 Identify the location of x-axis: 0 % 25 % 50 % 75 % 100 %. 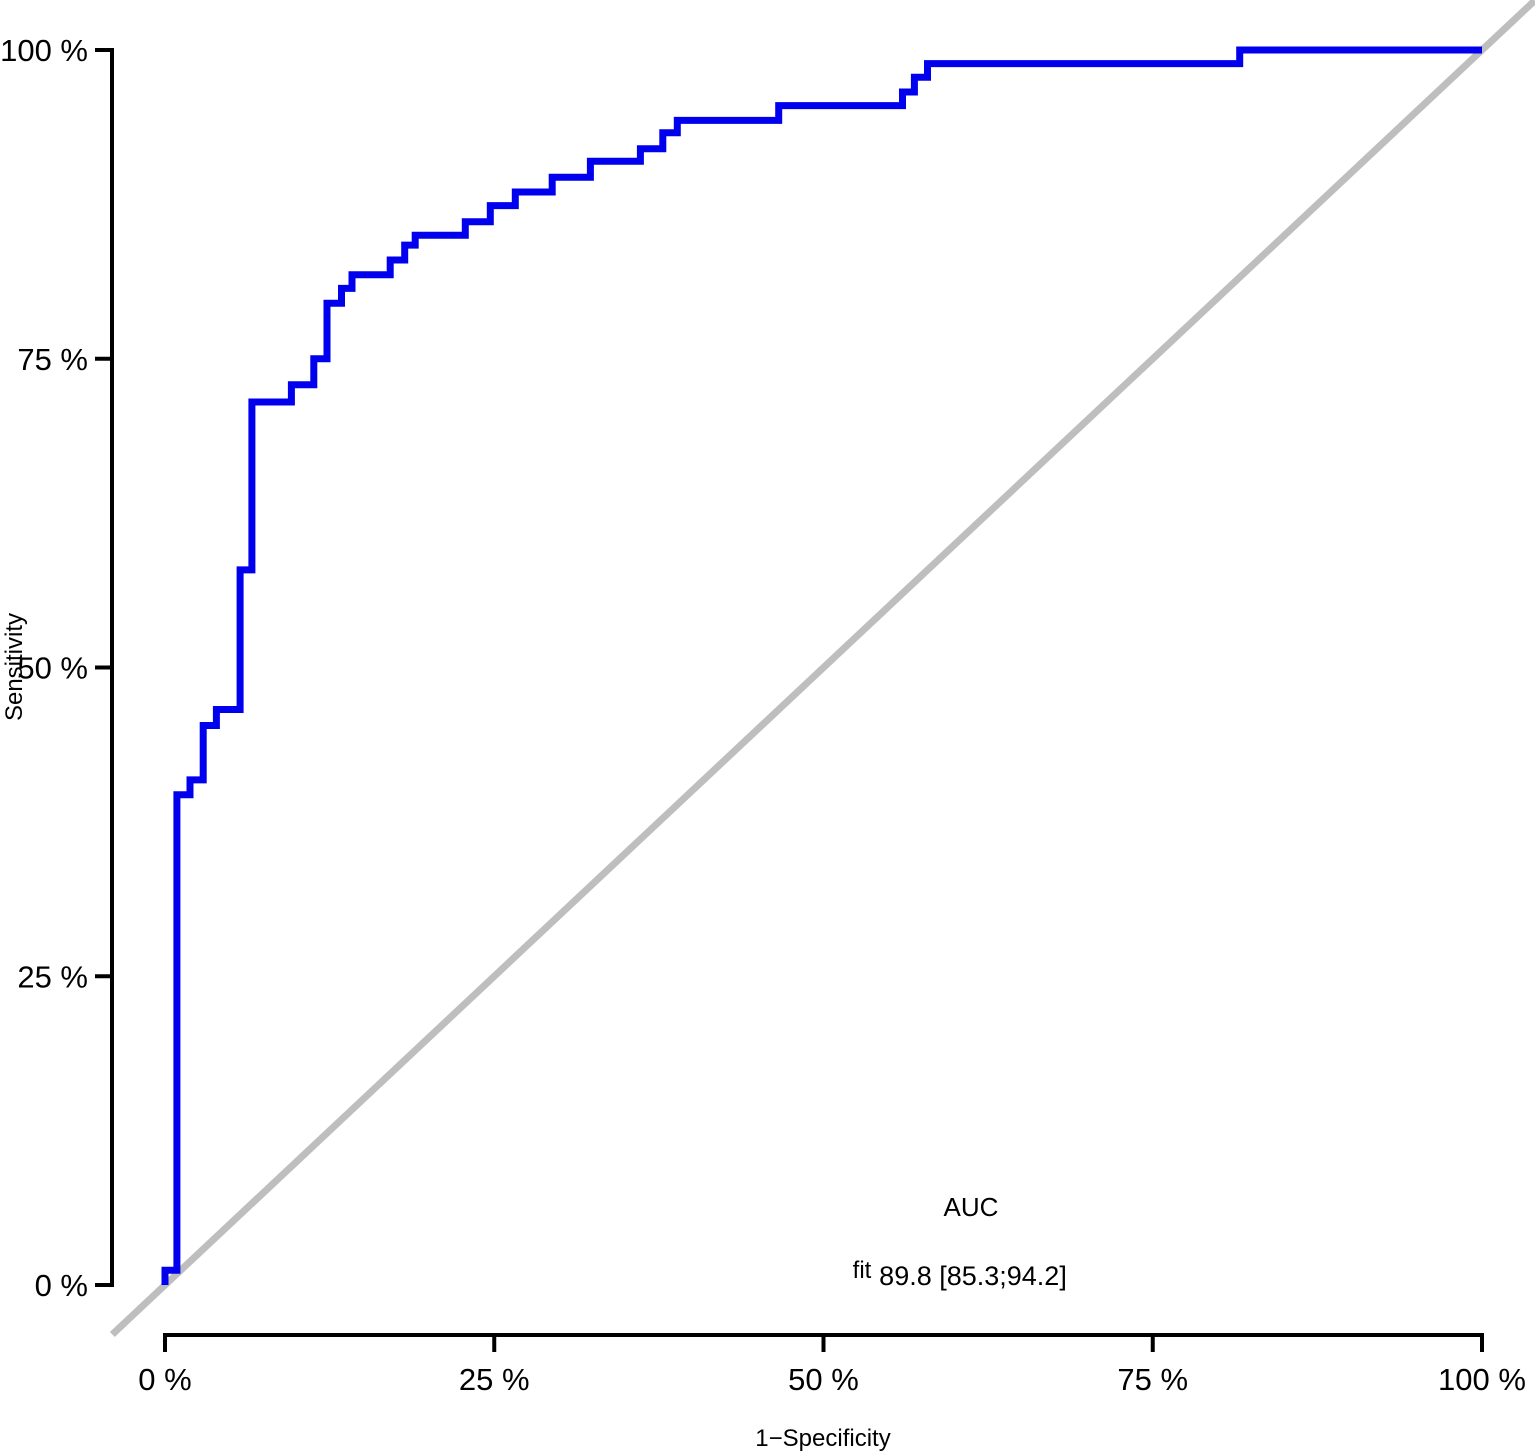
(832, 1365).